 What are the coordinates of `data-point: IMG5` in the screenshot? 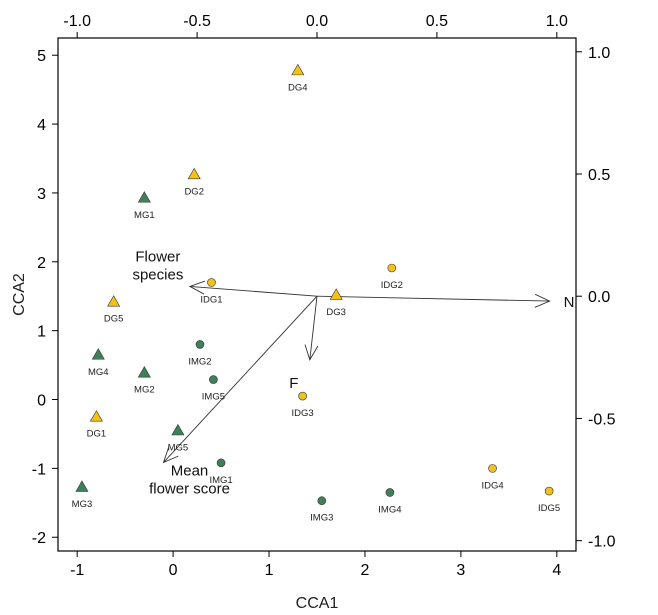 It's located at (213, 389).